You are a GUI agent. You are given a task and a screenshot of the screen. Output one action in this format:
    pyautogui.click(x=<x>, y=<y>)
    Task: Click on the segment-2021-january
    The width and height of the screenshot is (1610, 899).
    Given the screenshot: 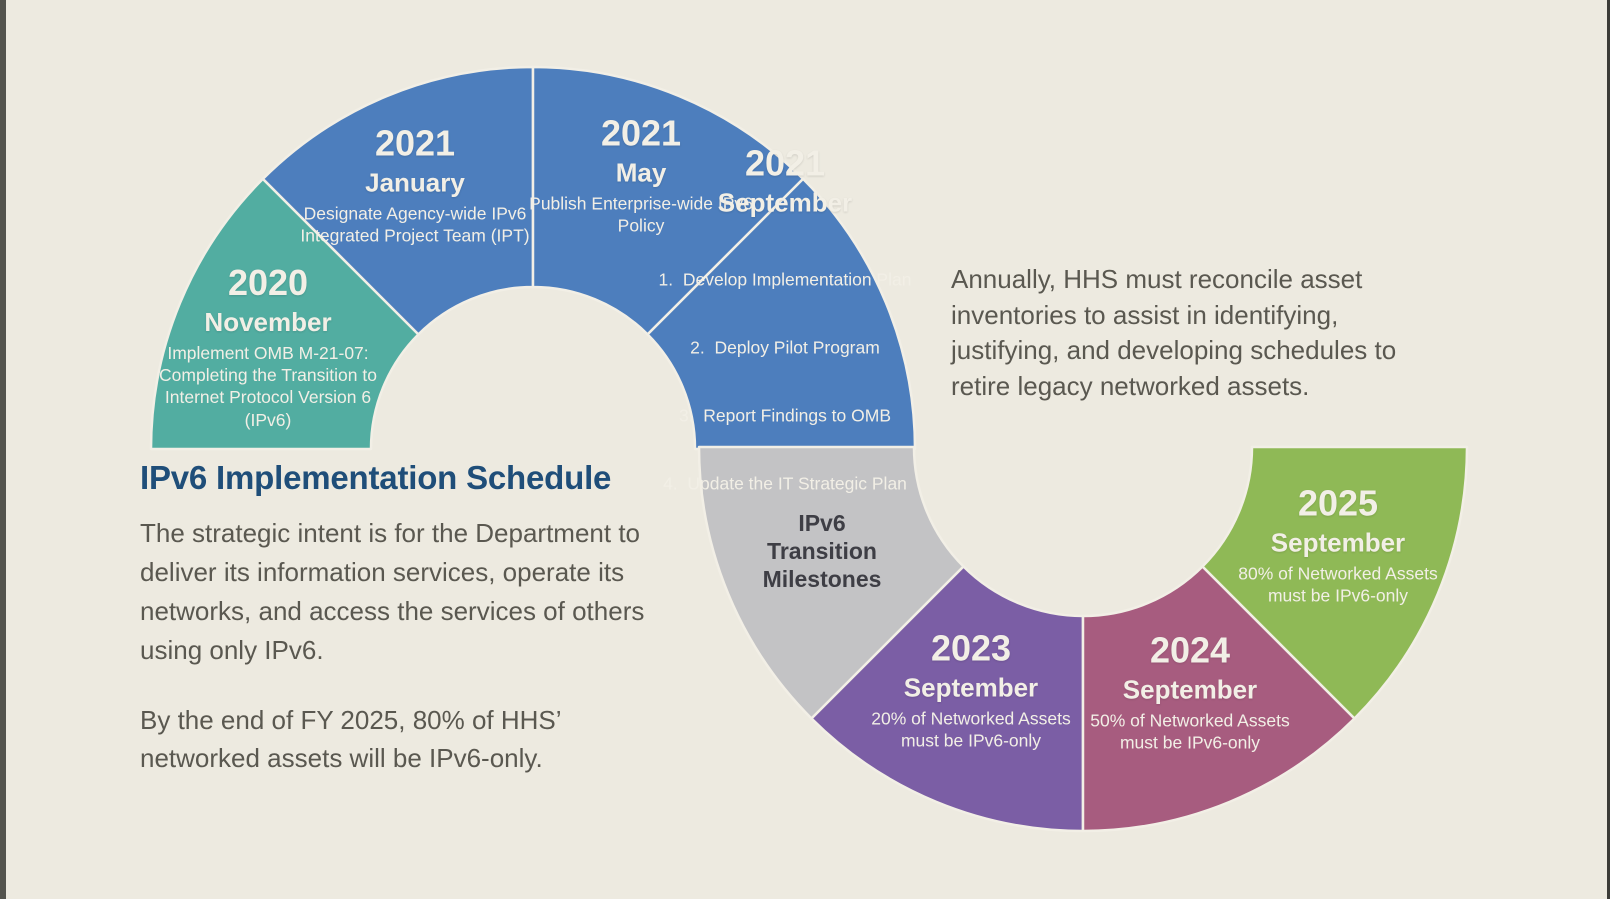 What is the action you would take?
    pyautogui.click(x=398, y=200)
    